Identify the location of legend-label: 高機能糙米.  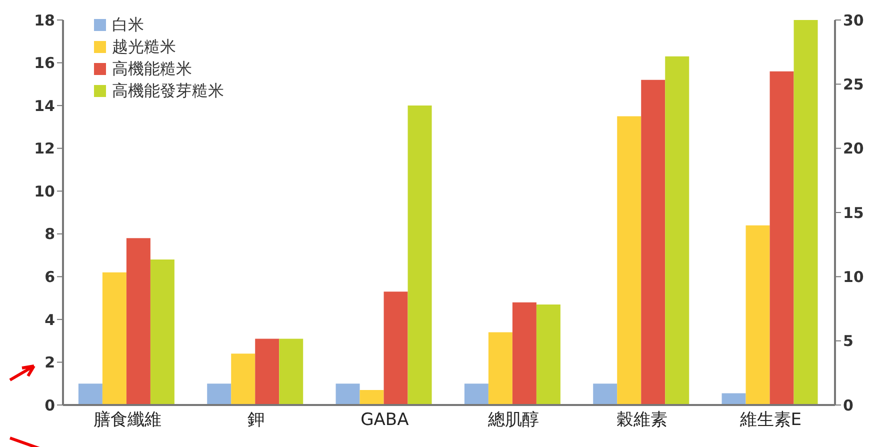
(152, 69).